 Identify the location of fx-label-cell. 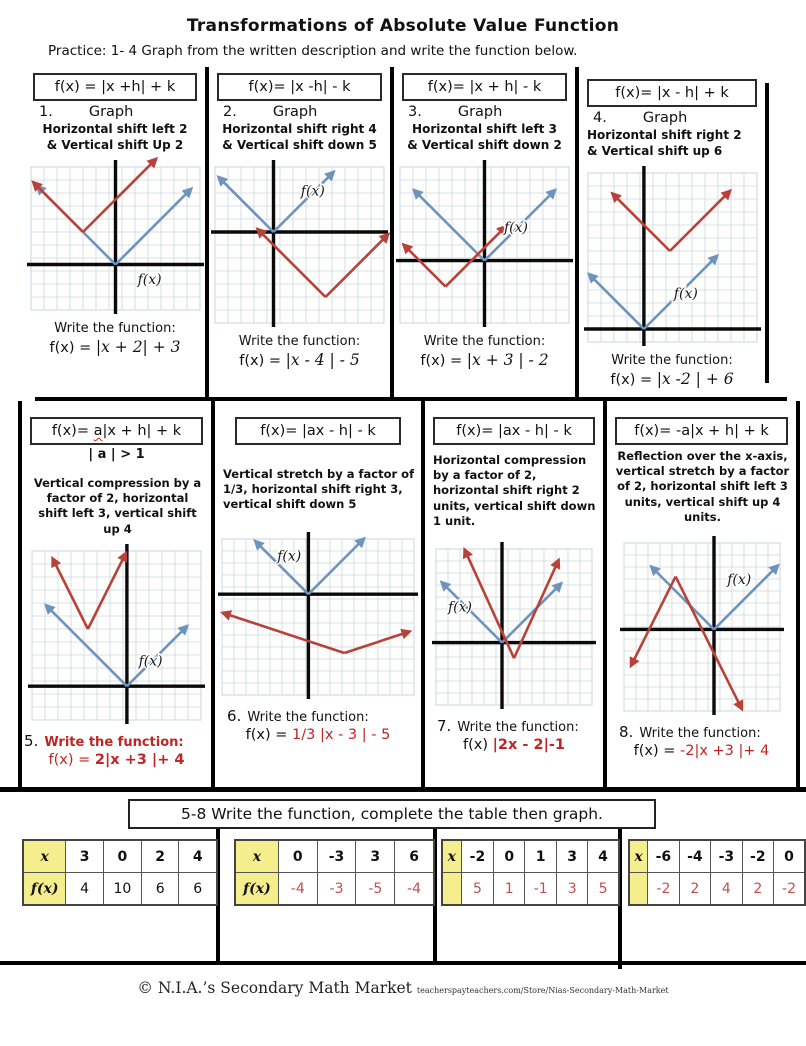
(638, 889).